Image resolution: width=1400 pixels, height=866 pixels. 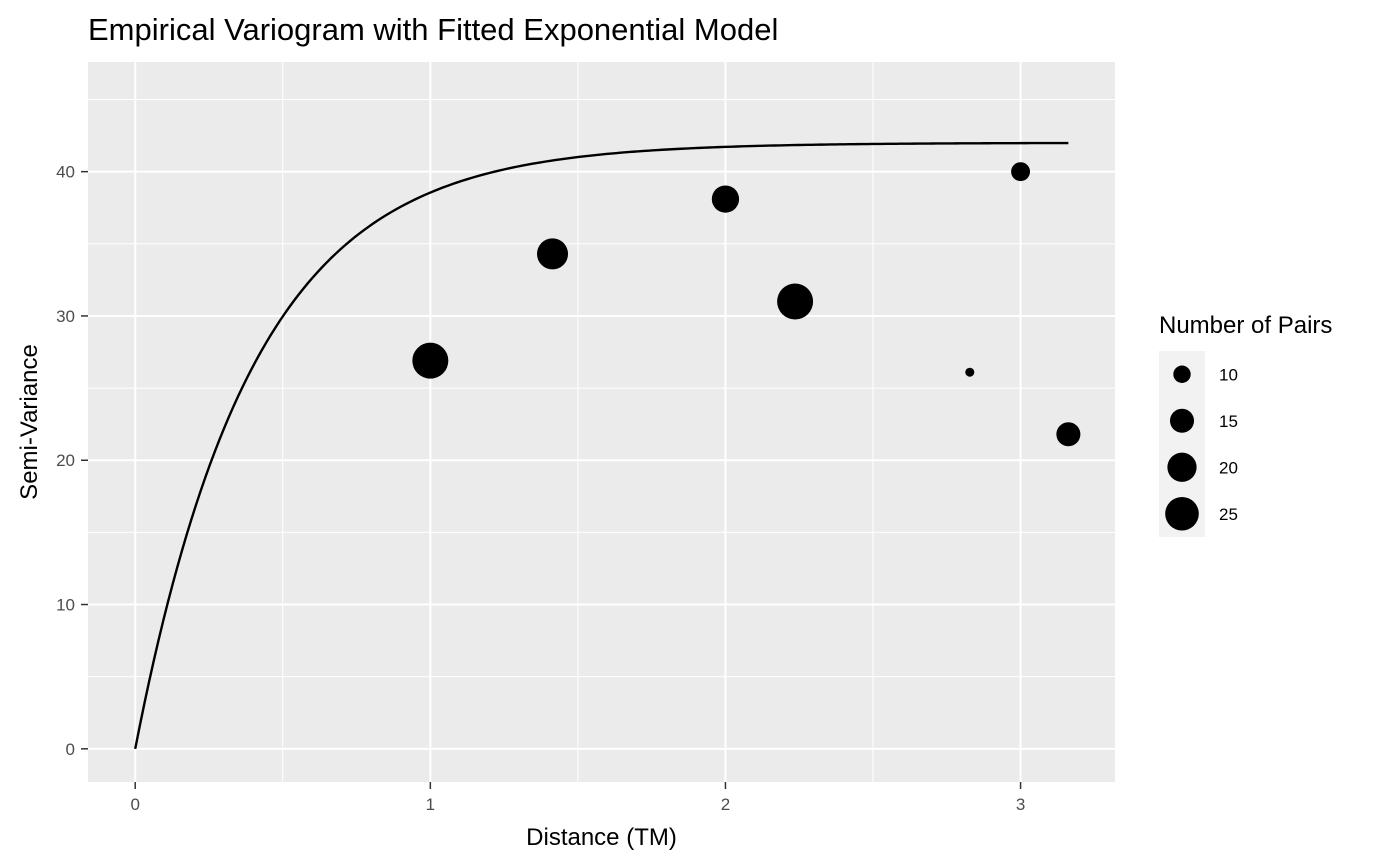 I want to click on y-tick-label: 30, so click(x=65, y=316).